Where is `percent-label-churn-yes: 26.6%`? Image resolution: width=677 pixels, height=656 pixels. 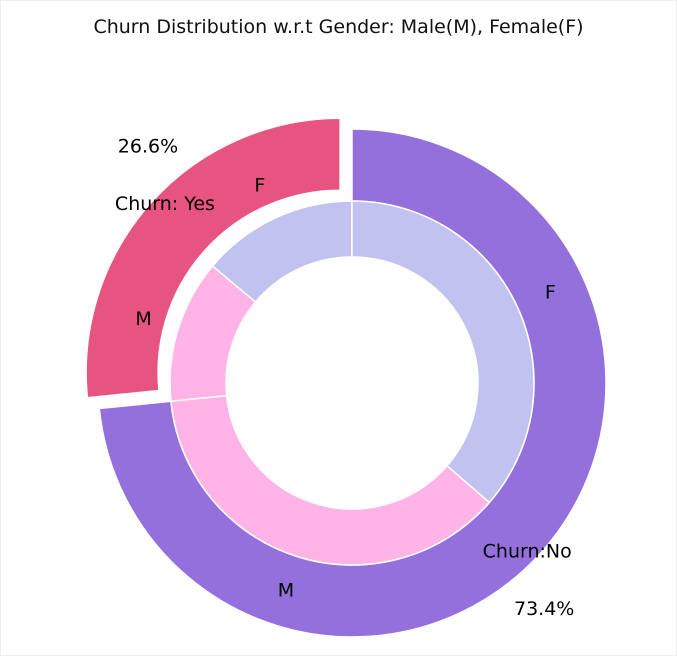
percent-label-churn-yes: 26.6% is located at coordinates (148, 147).